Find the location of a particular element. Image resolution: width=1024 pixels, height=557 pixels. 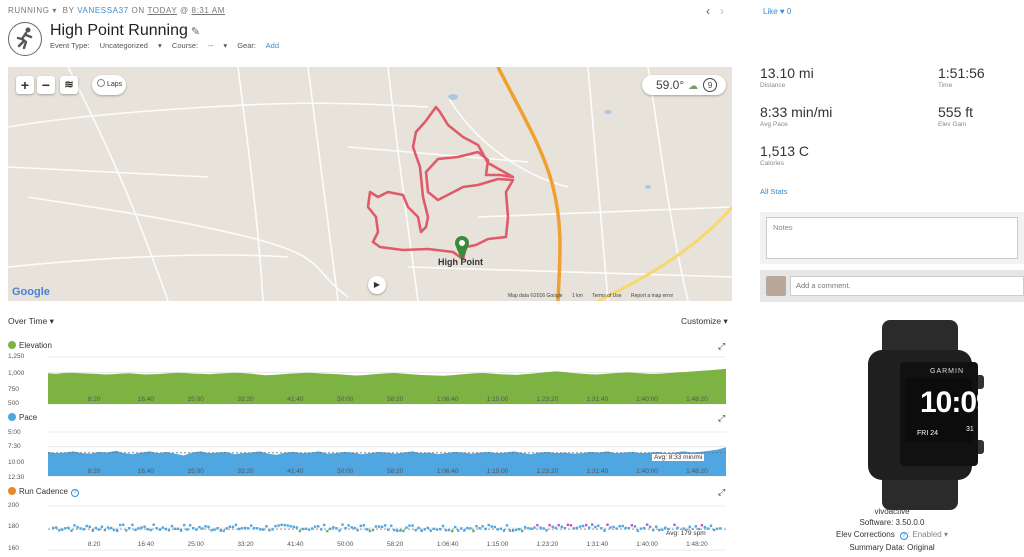

x-tick-label: 33:20 is located at coordinates (245, 544).